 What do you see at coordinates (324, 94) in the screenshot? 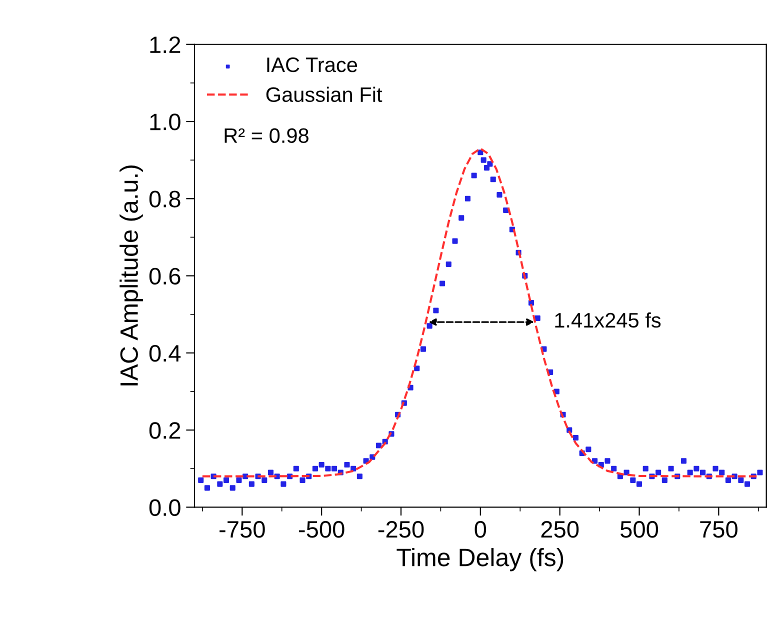
I see `legend-label: Gaussian Fit` at bounding box center [324, 94].